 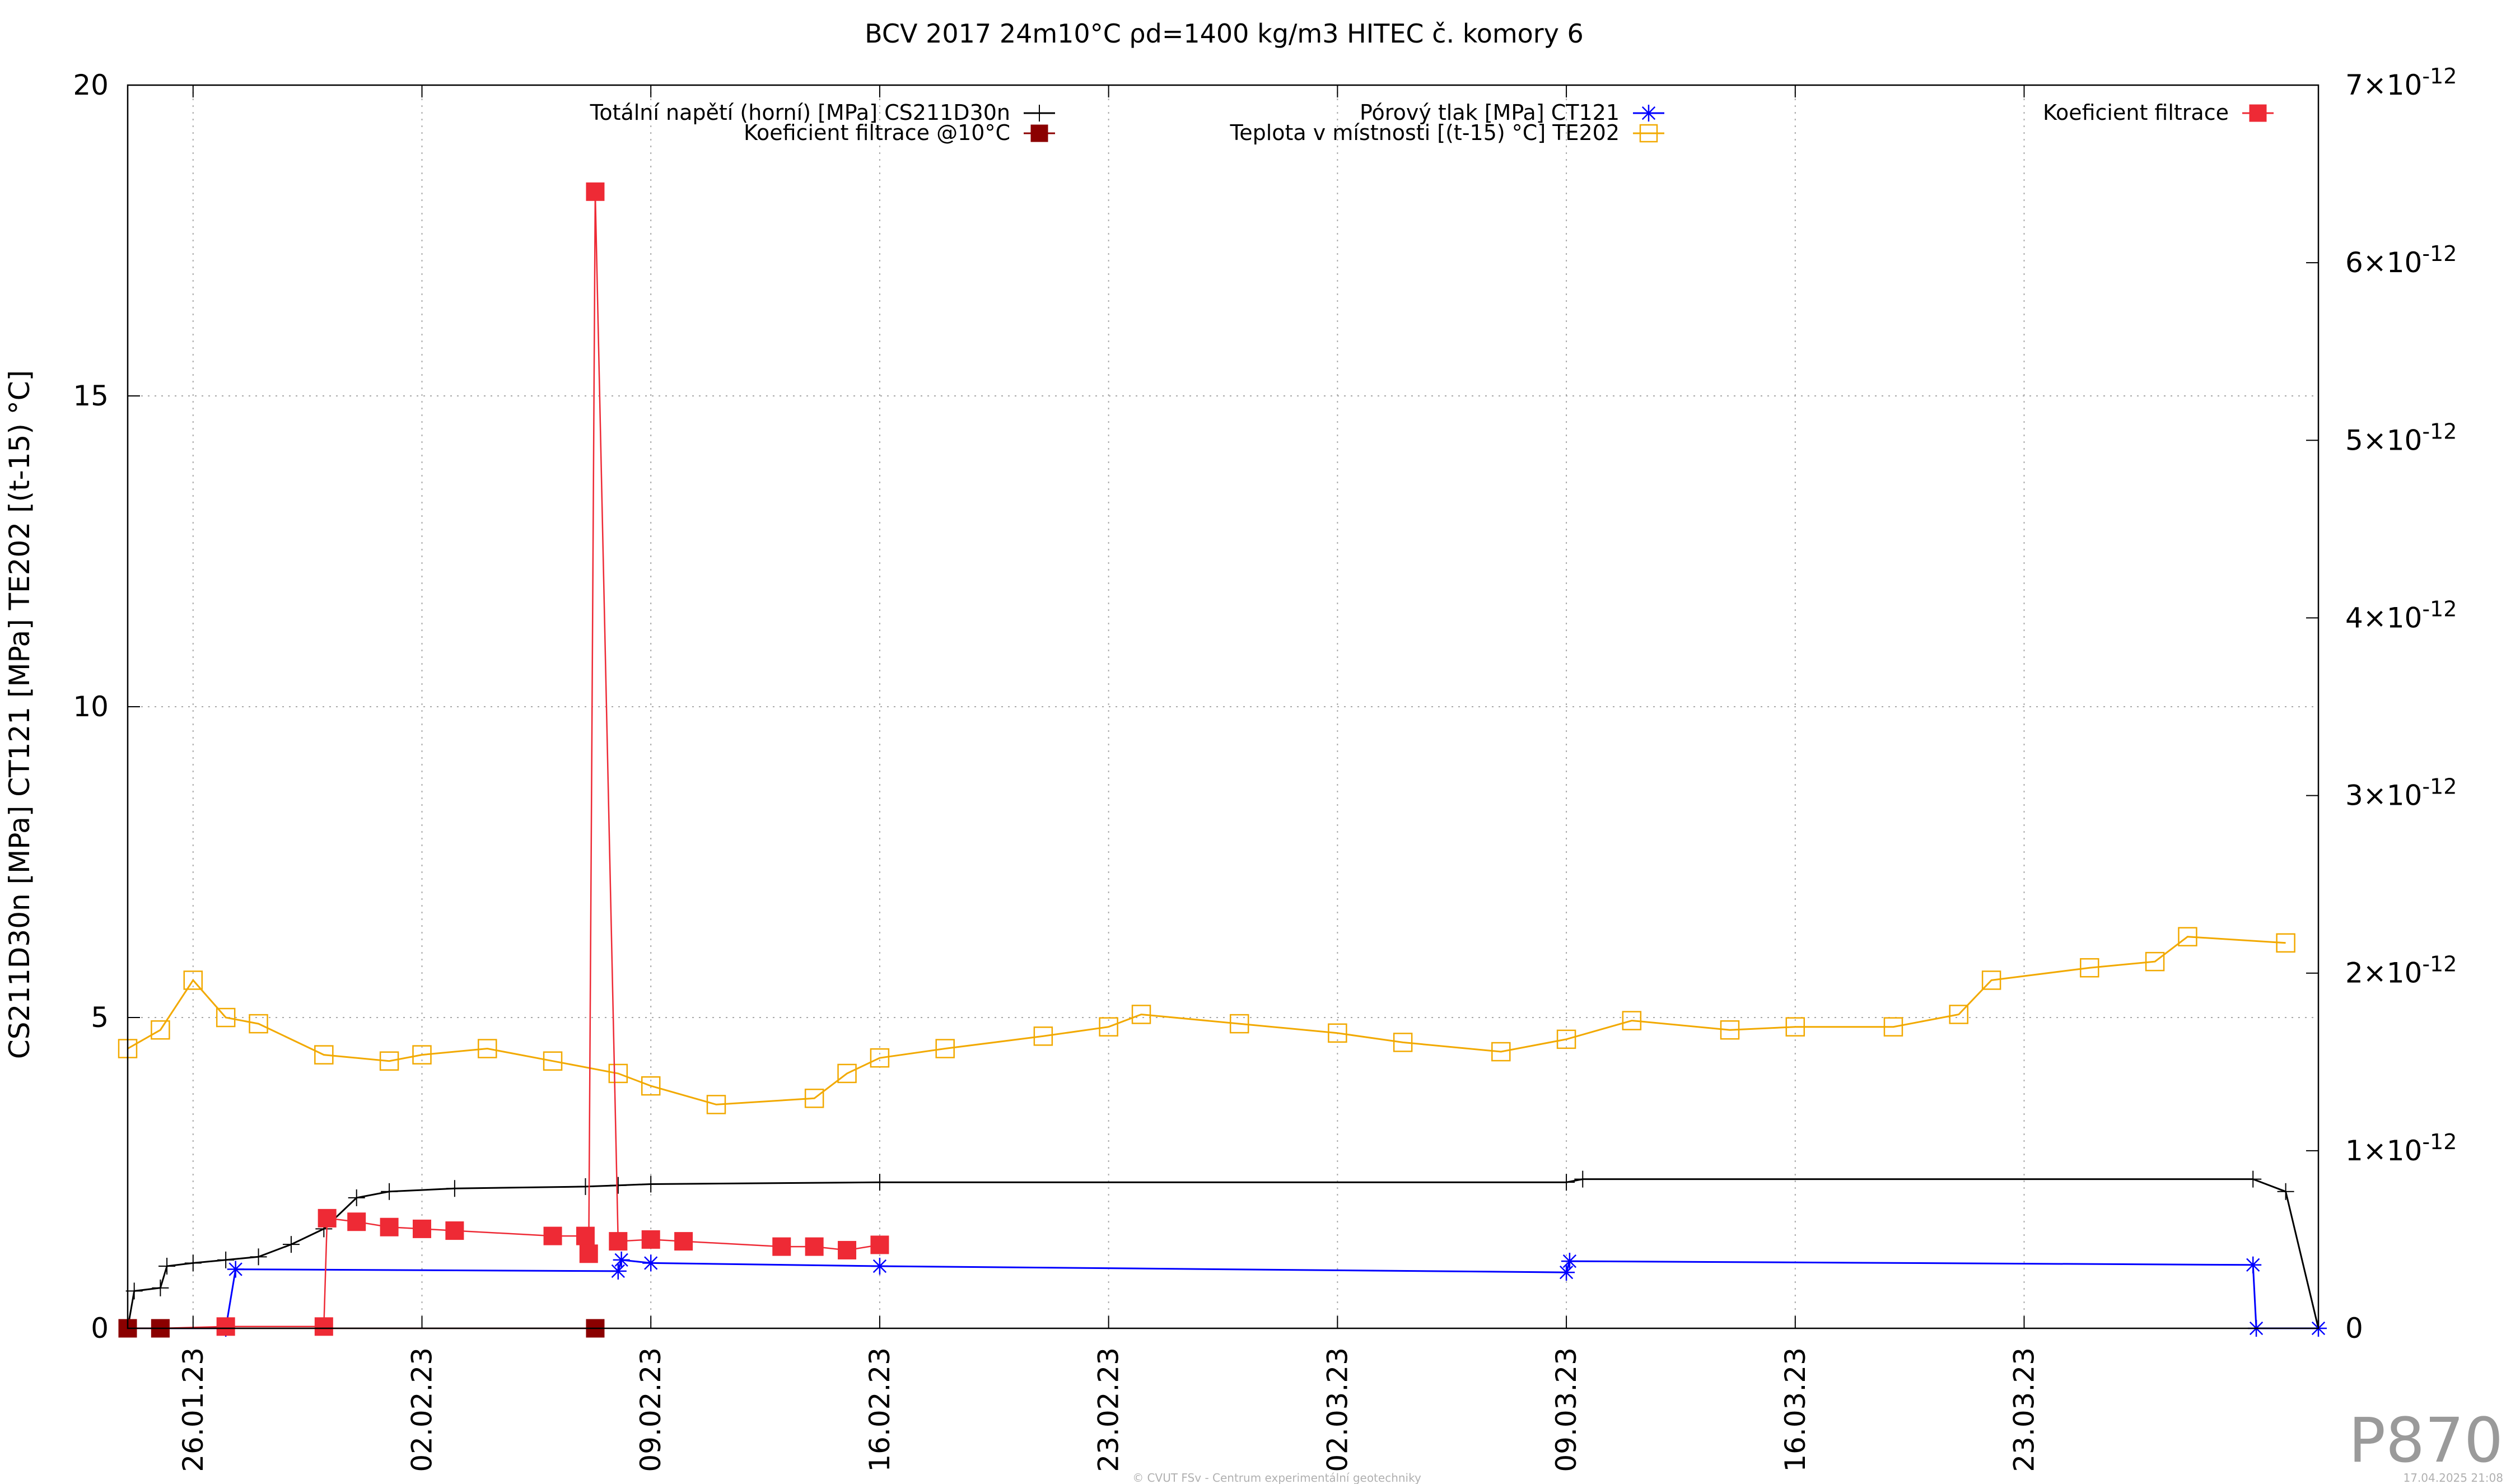 I want to click on y2-tick-label: 1×10⁻¹², so click(x=2401, y=1149).